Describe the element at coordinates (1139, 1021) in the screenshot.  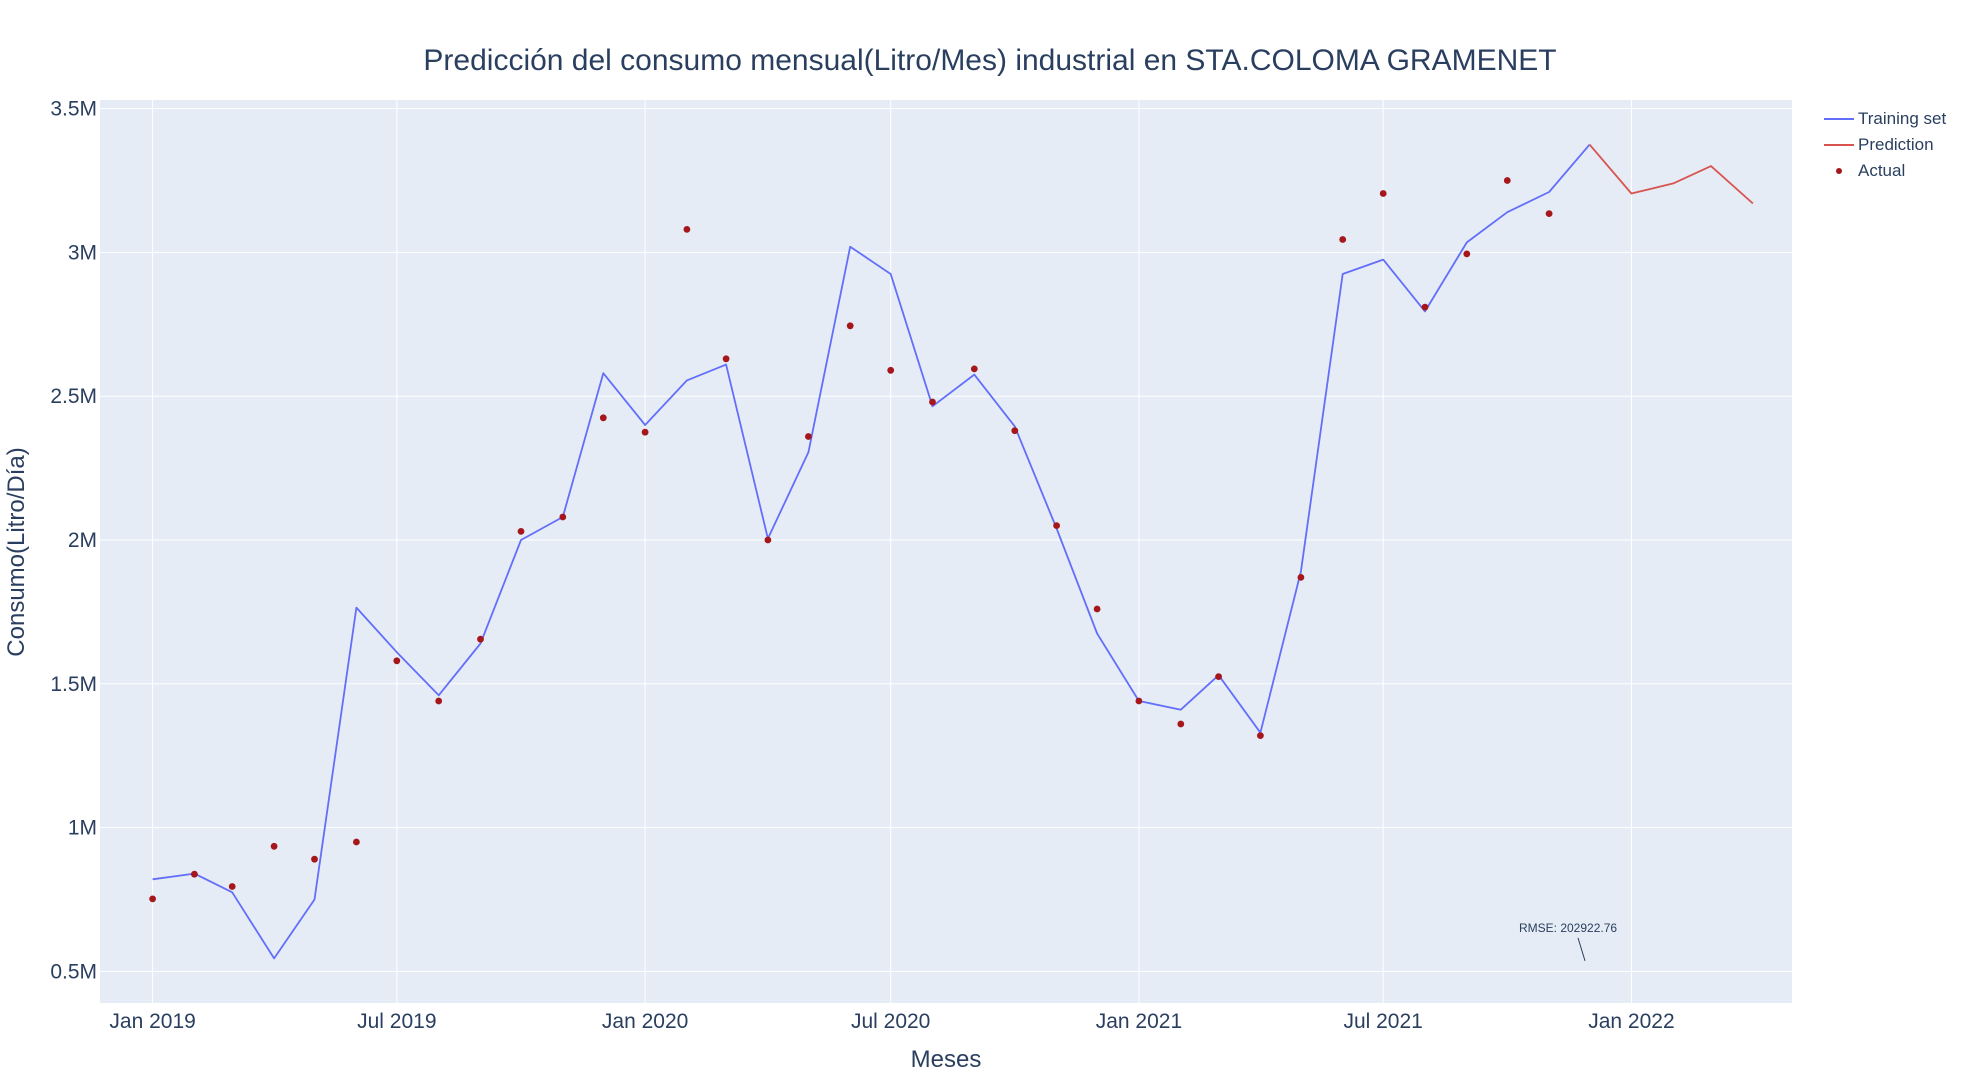
I see `x-tick-label: Jan 2021` at that location.